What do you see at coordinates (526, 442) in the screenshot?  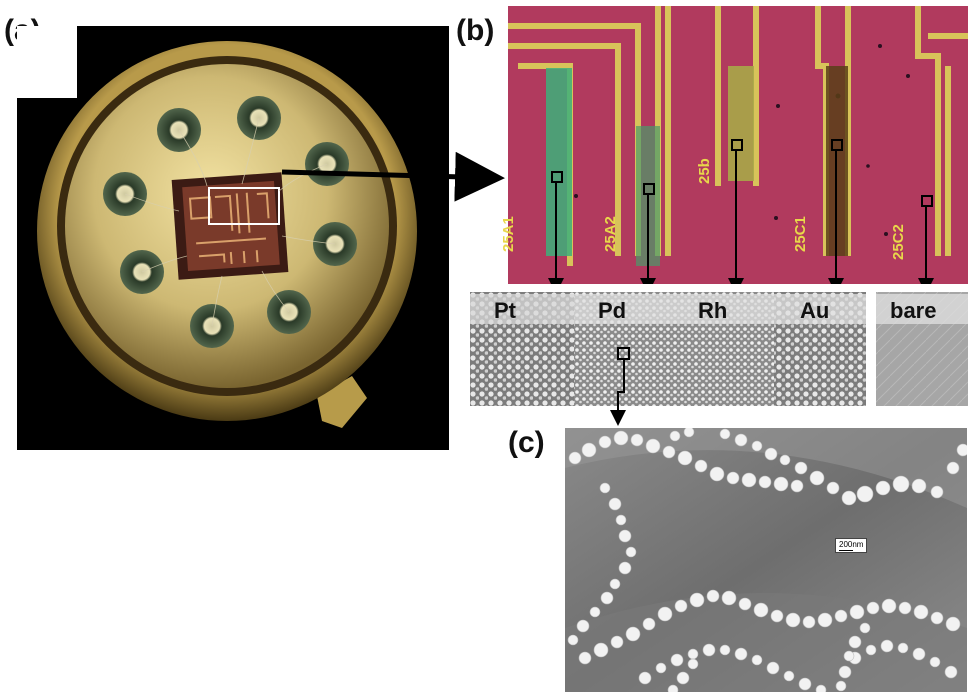 I see `panel-c-label: (c)` at bounding box center [526, 442].